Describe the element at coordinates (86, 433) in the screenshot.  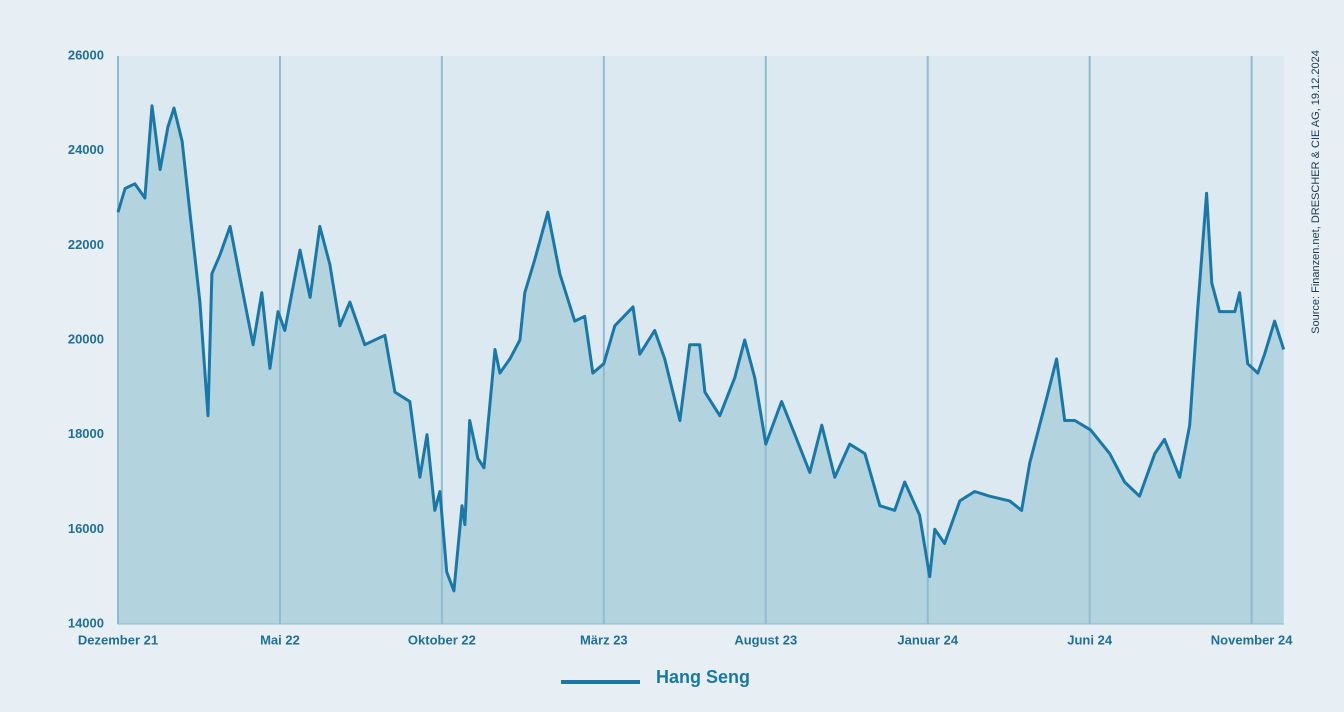
I see `y-tick-label: 18000` at that location.